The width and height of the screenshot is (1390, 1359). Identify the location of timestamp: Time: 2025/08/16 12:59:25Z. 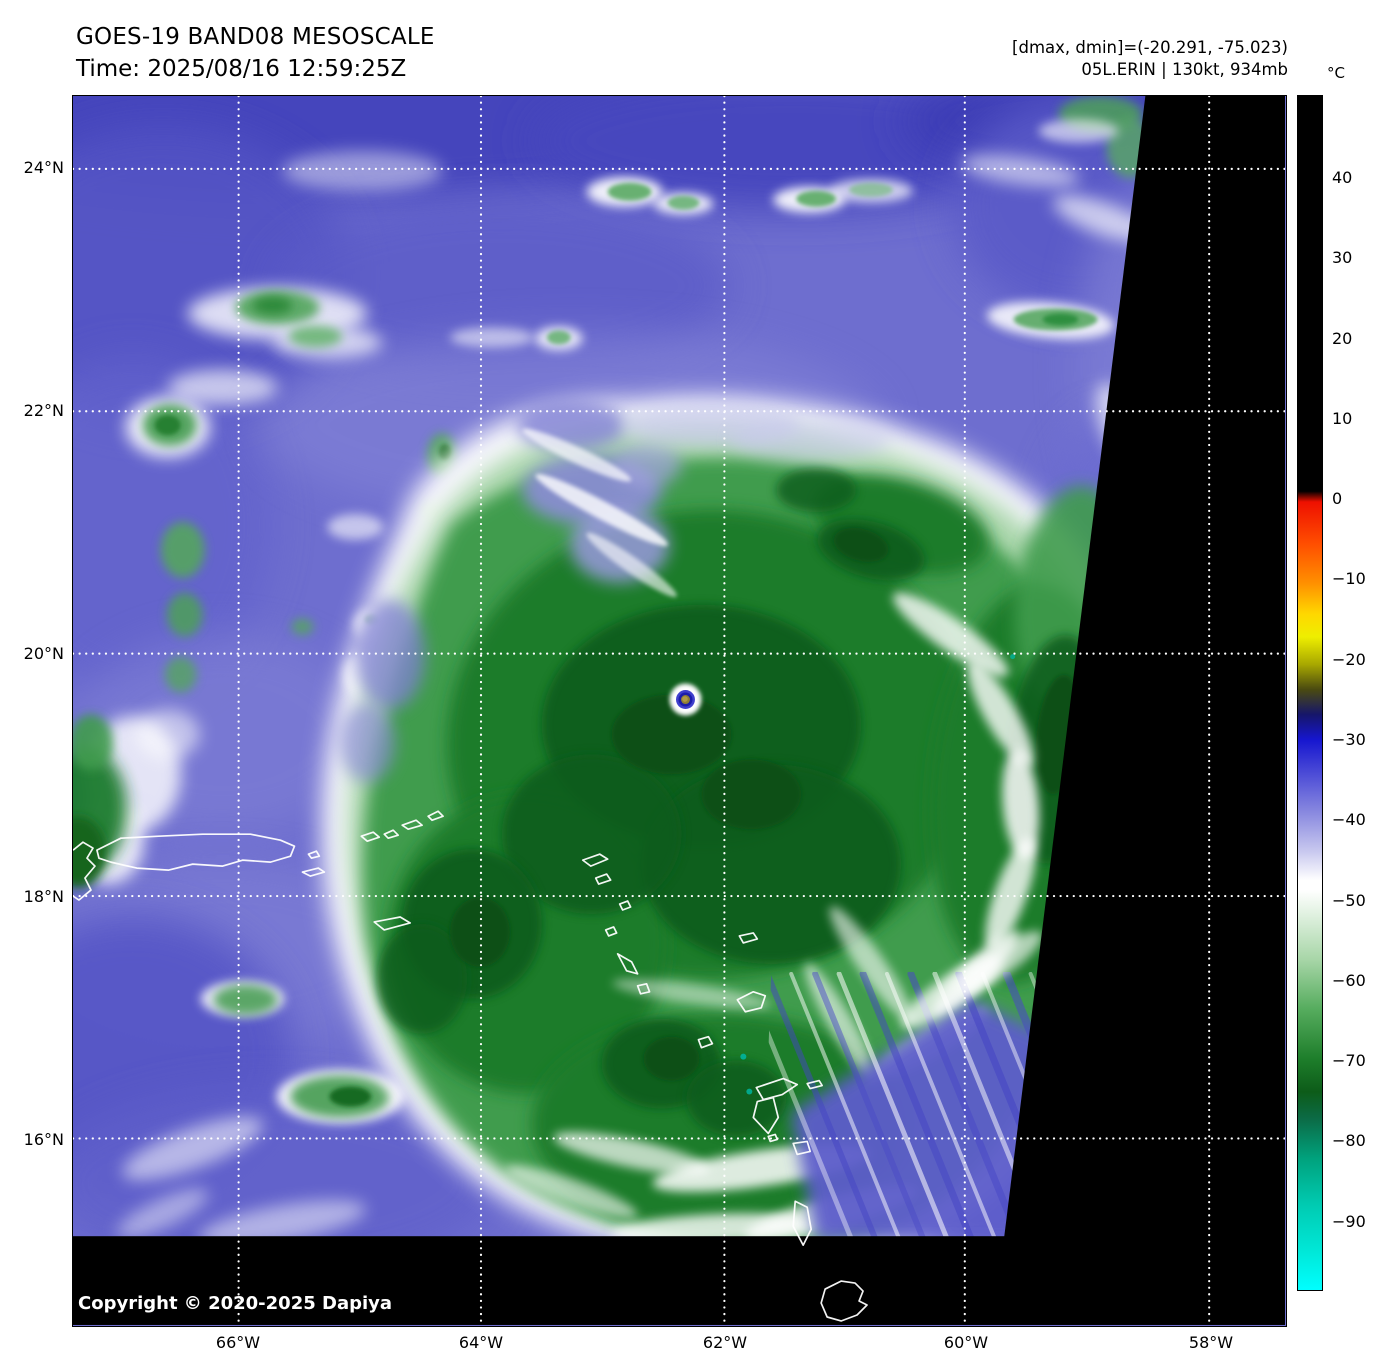
(241, 69).